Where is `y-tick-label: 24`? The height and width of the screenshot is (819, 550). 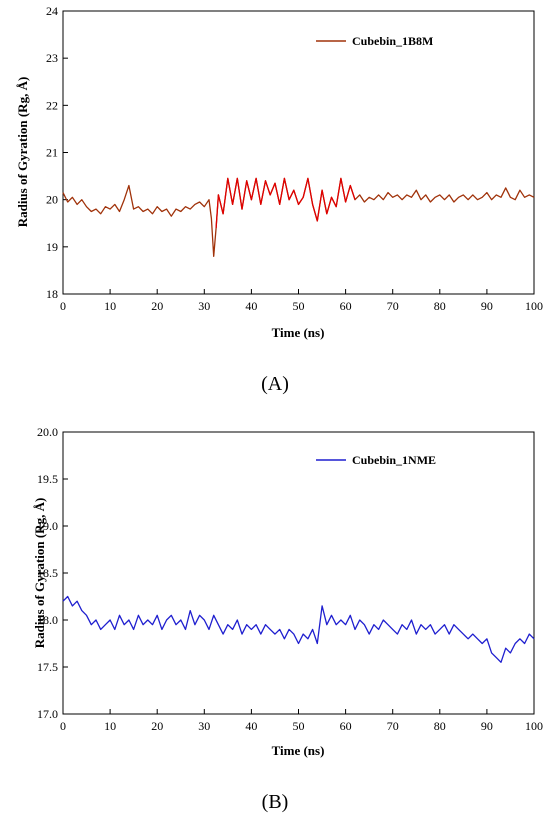
y-tick-label: 24 is located at coordinates (52, 11).